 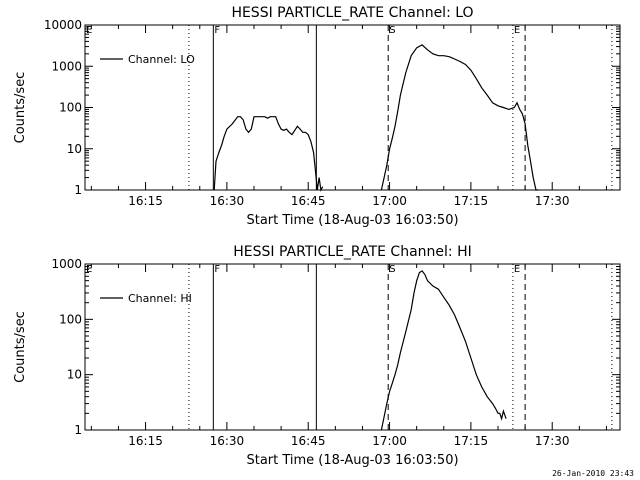 What do you see at coordinates (352, 252) in the screenshot?
I see `chart-title: HESSI PARTICLE_RATE Channel: HI` at bounding box center [352, 252].